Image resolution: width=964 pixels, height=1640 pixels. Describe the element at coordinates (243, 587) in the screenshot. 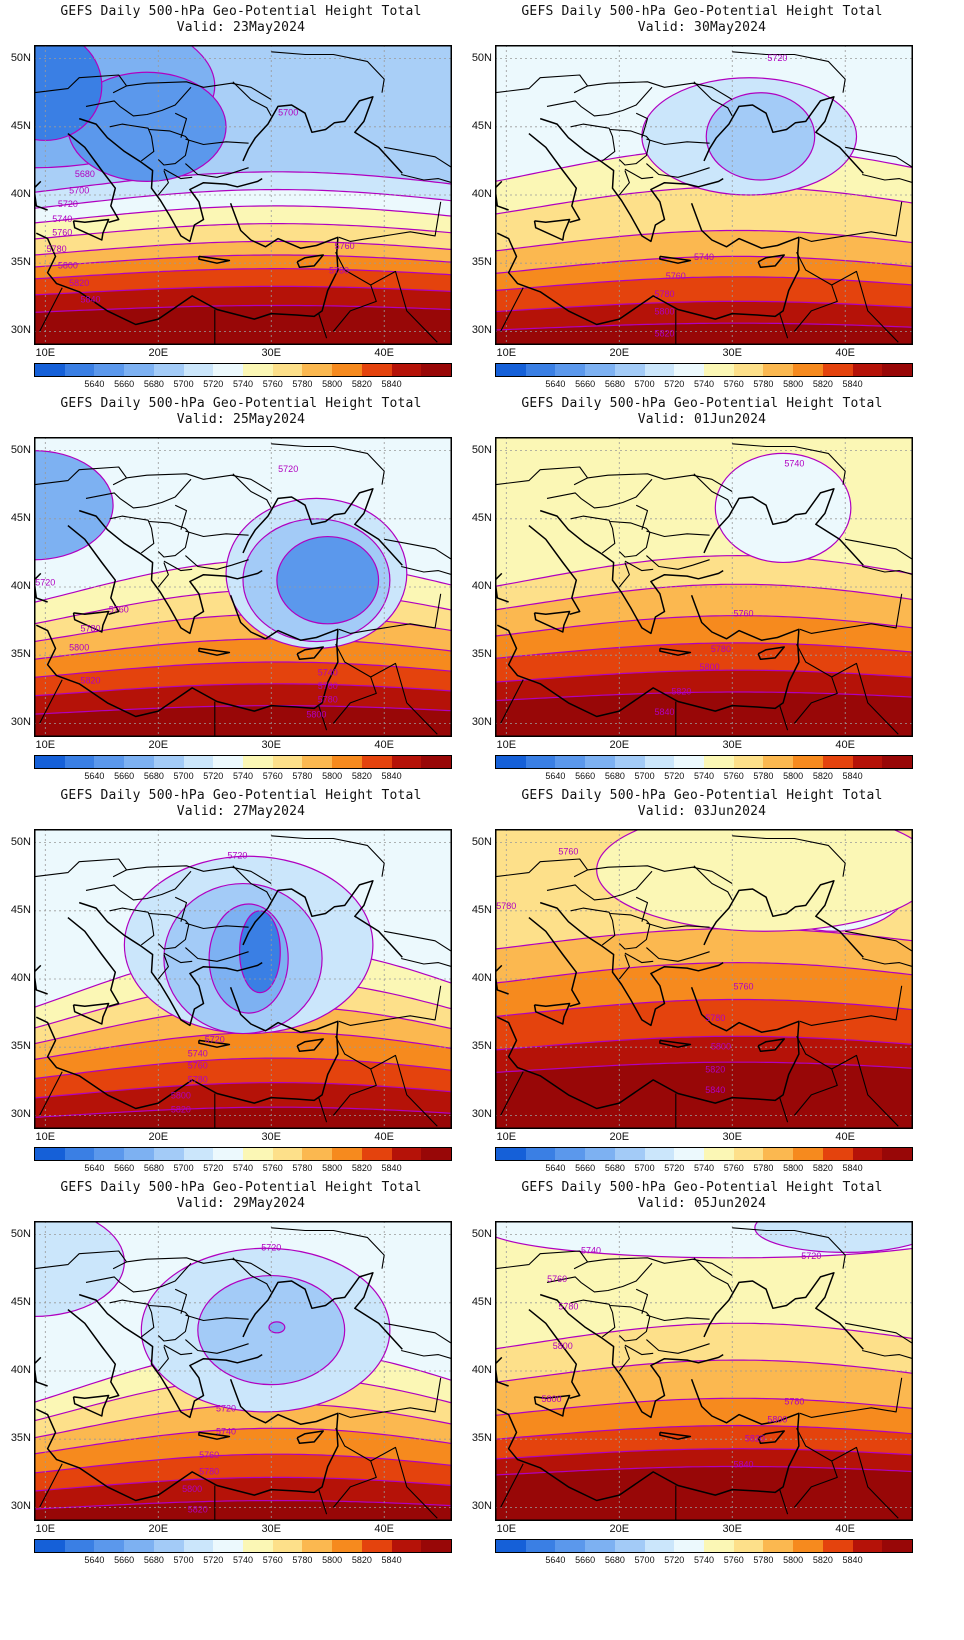

I see `contour-map: 5720 5720 5760 5780 5800 5820 5740 5760 5780 5800` at that location.